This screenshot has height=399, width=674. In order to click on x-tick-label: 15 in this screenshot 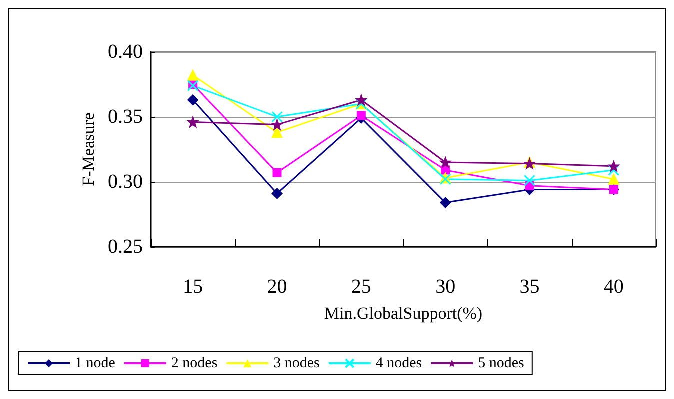, I will do `click(193, 287)`.